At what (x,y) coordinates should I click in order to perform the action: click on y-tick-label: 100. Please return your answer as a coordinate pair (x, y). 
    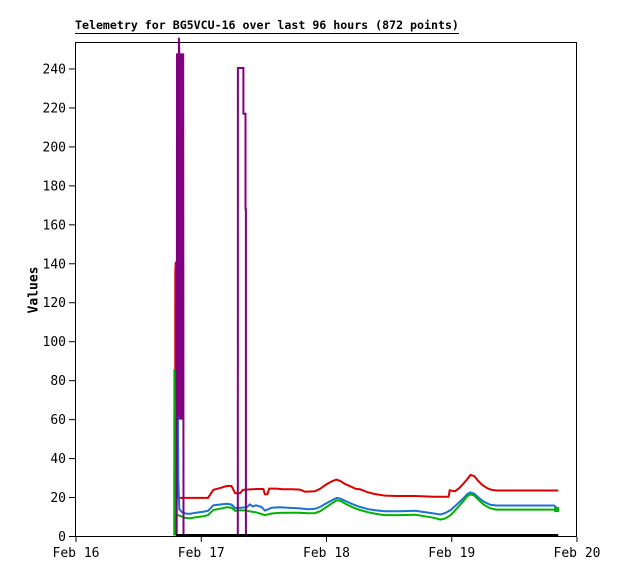
    Looking at the image, I should click on (54, 342).